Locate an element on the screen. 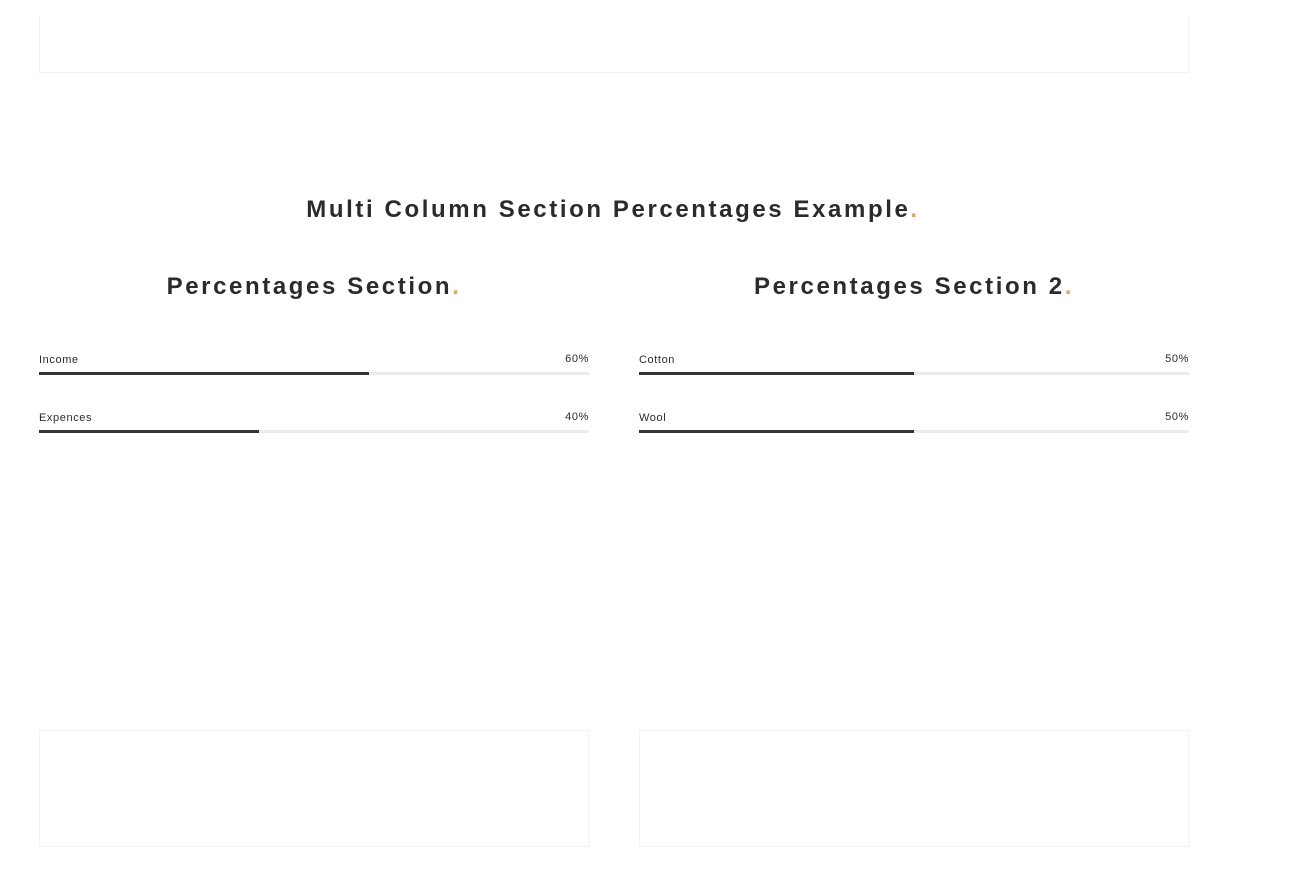 The image size is (1302, 873). progress-bar-label: Wool is located at coordinates (653, 418).